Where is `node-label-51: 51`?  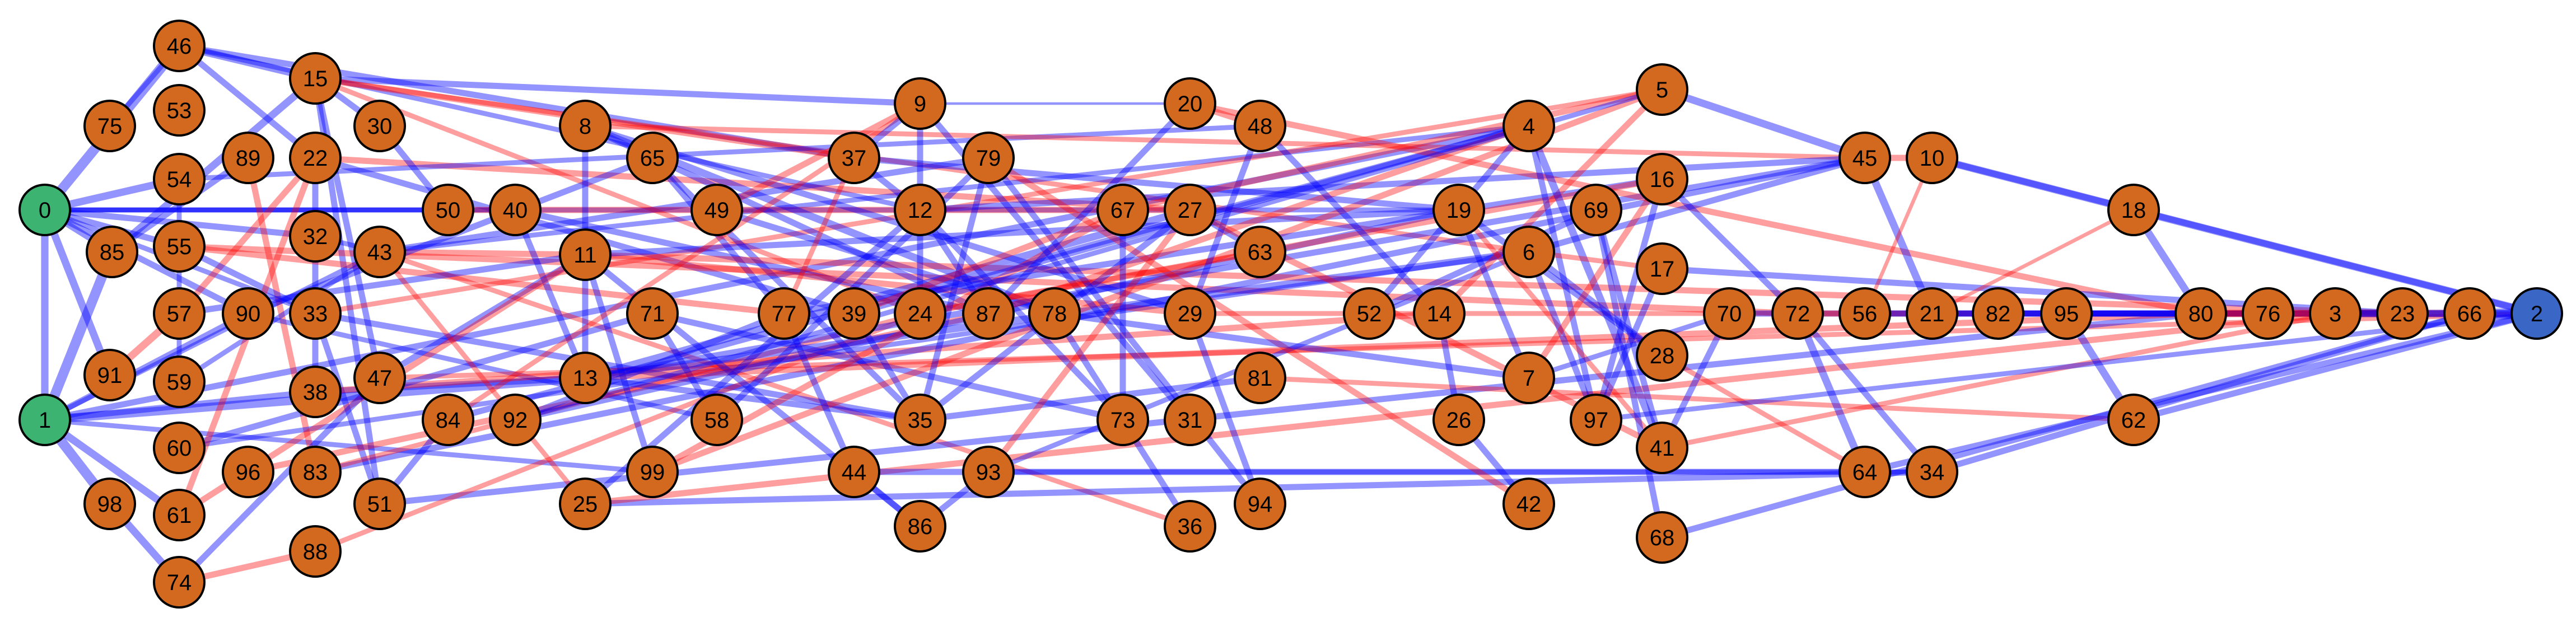 node-label-51: 51 is located at coordinates (380, 504).